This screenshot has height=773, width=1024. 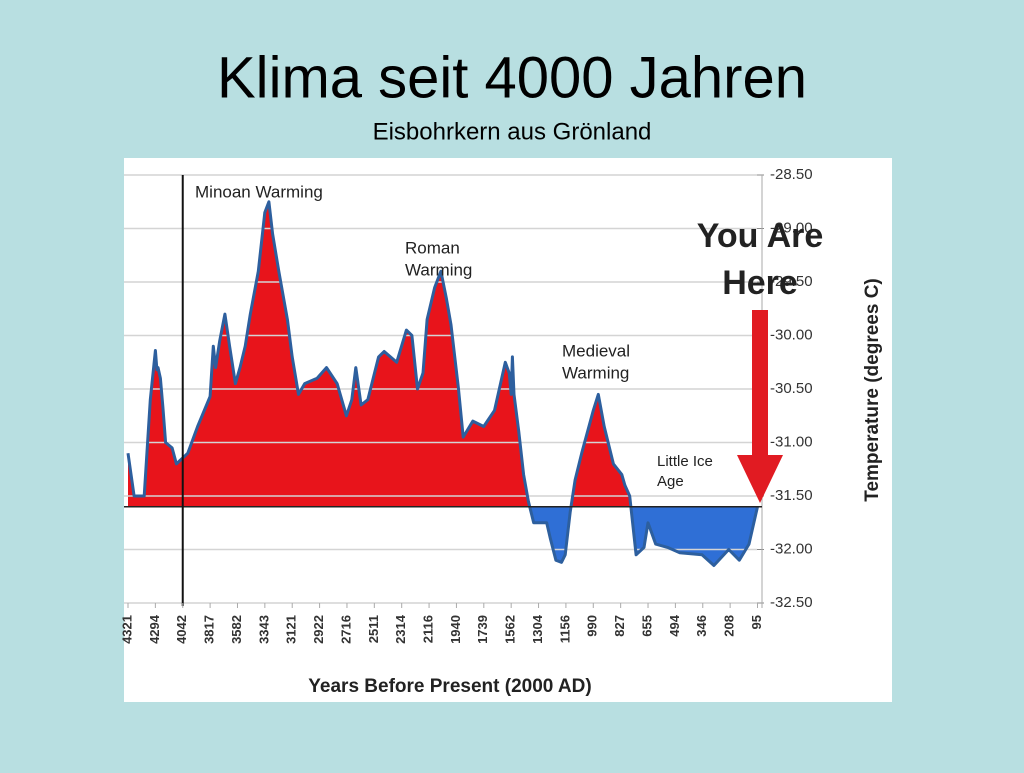 What do you see at coordinates (318, 629) in the screenshot?
I see `x-tick-label: 2922` at bounding box center [318, 629].